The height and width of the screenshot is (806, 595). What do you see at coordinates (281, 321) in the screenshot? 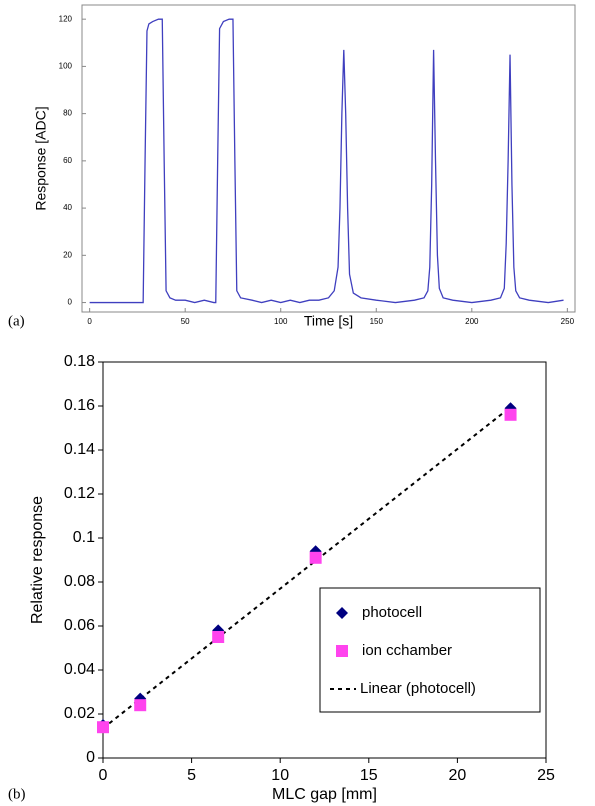
I see `x-tick-label: 100` at bounding box center [281, 321].